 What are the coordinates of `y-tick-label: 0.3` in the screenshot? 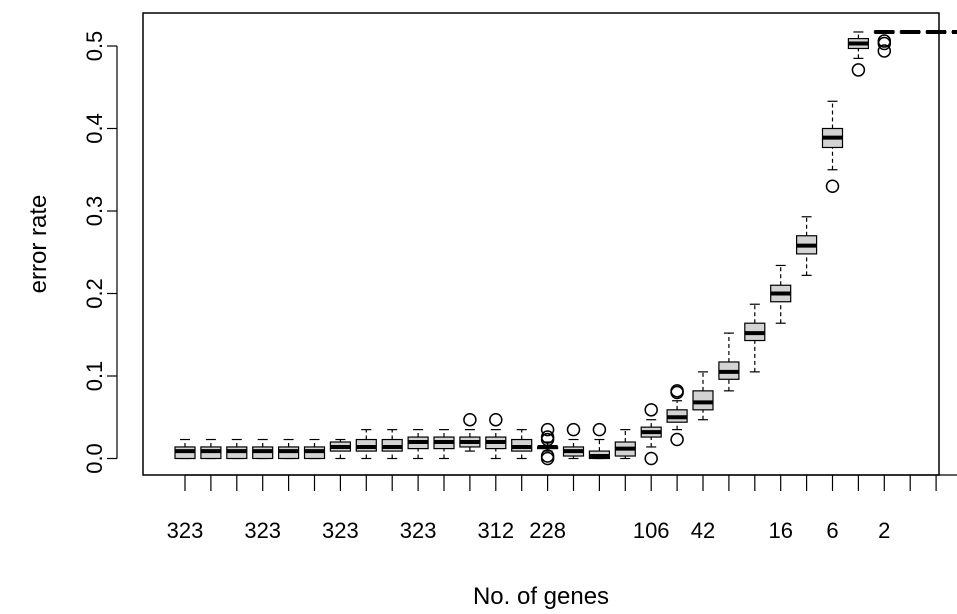 It's located at (94, 211).